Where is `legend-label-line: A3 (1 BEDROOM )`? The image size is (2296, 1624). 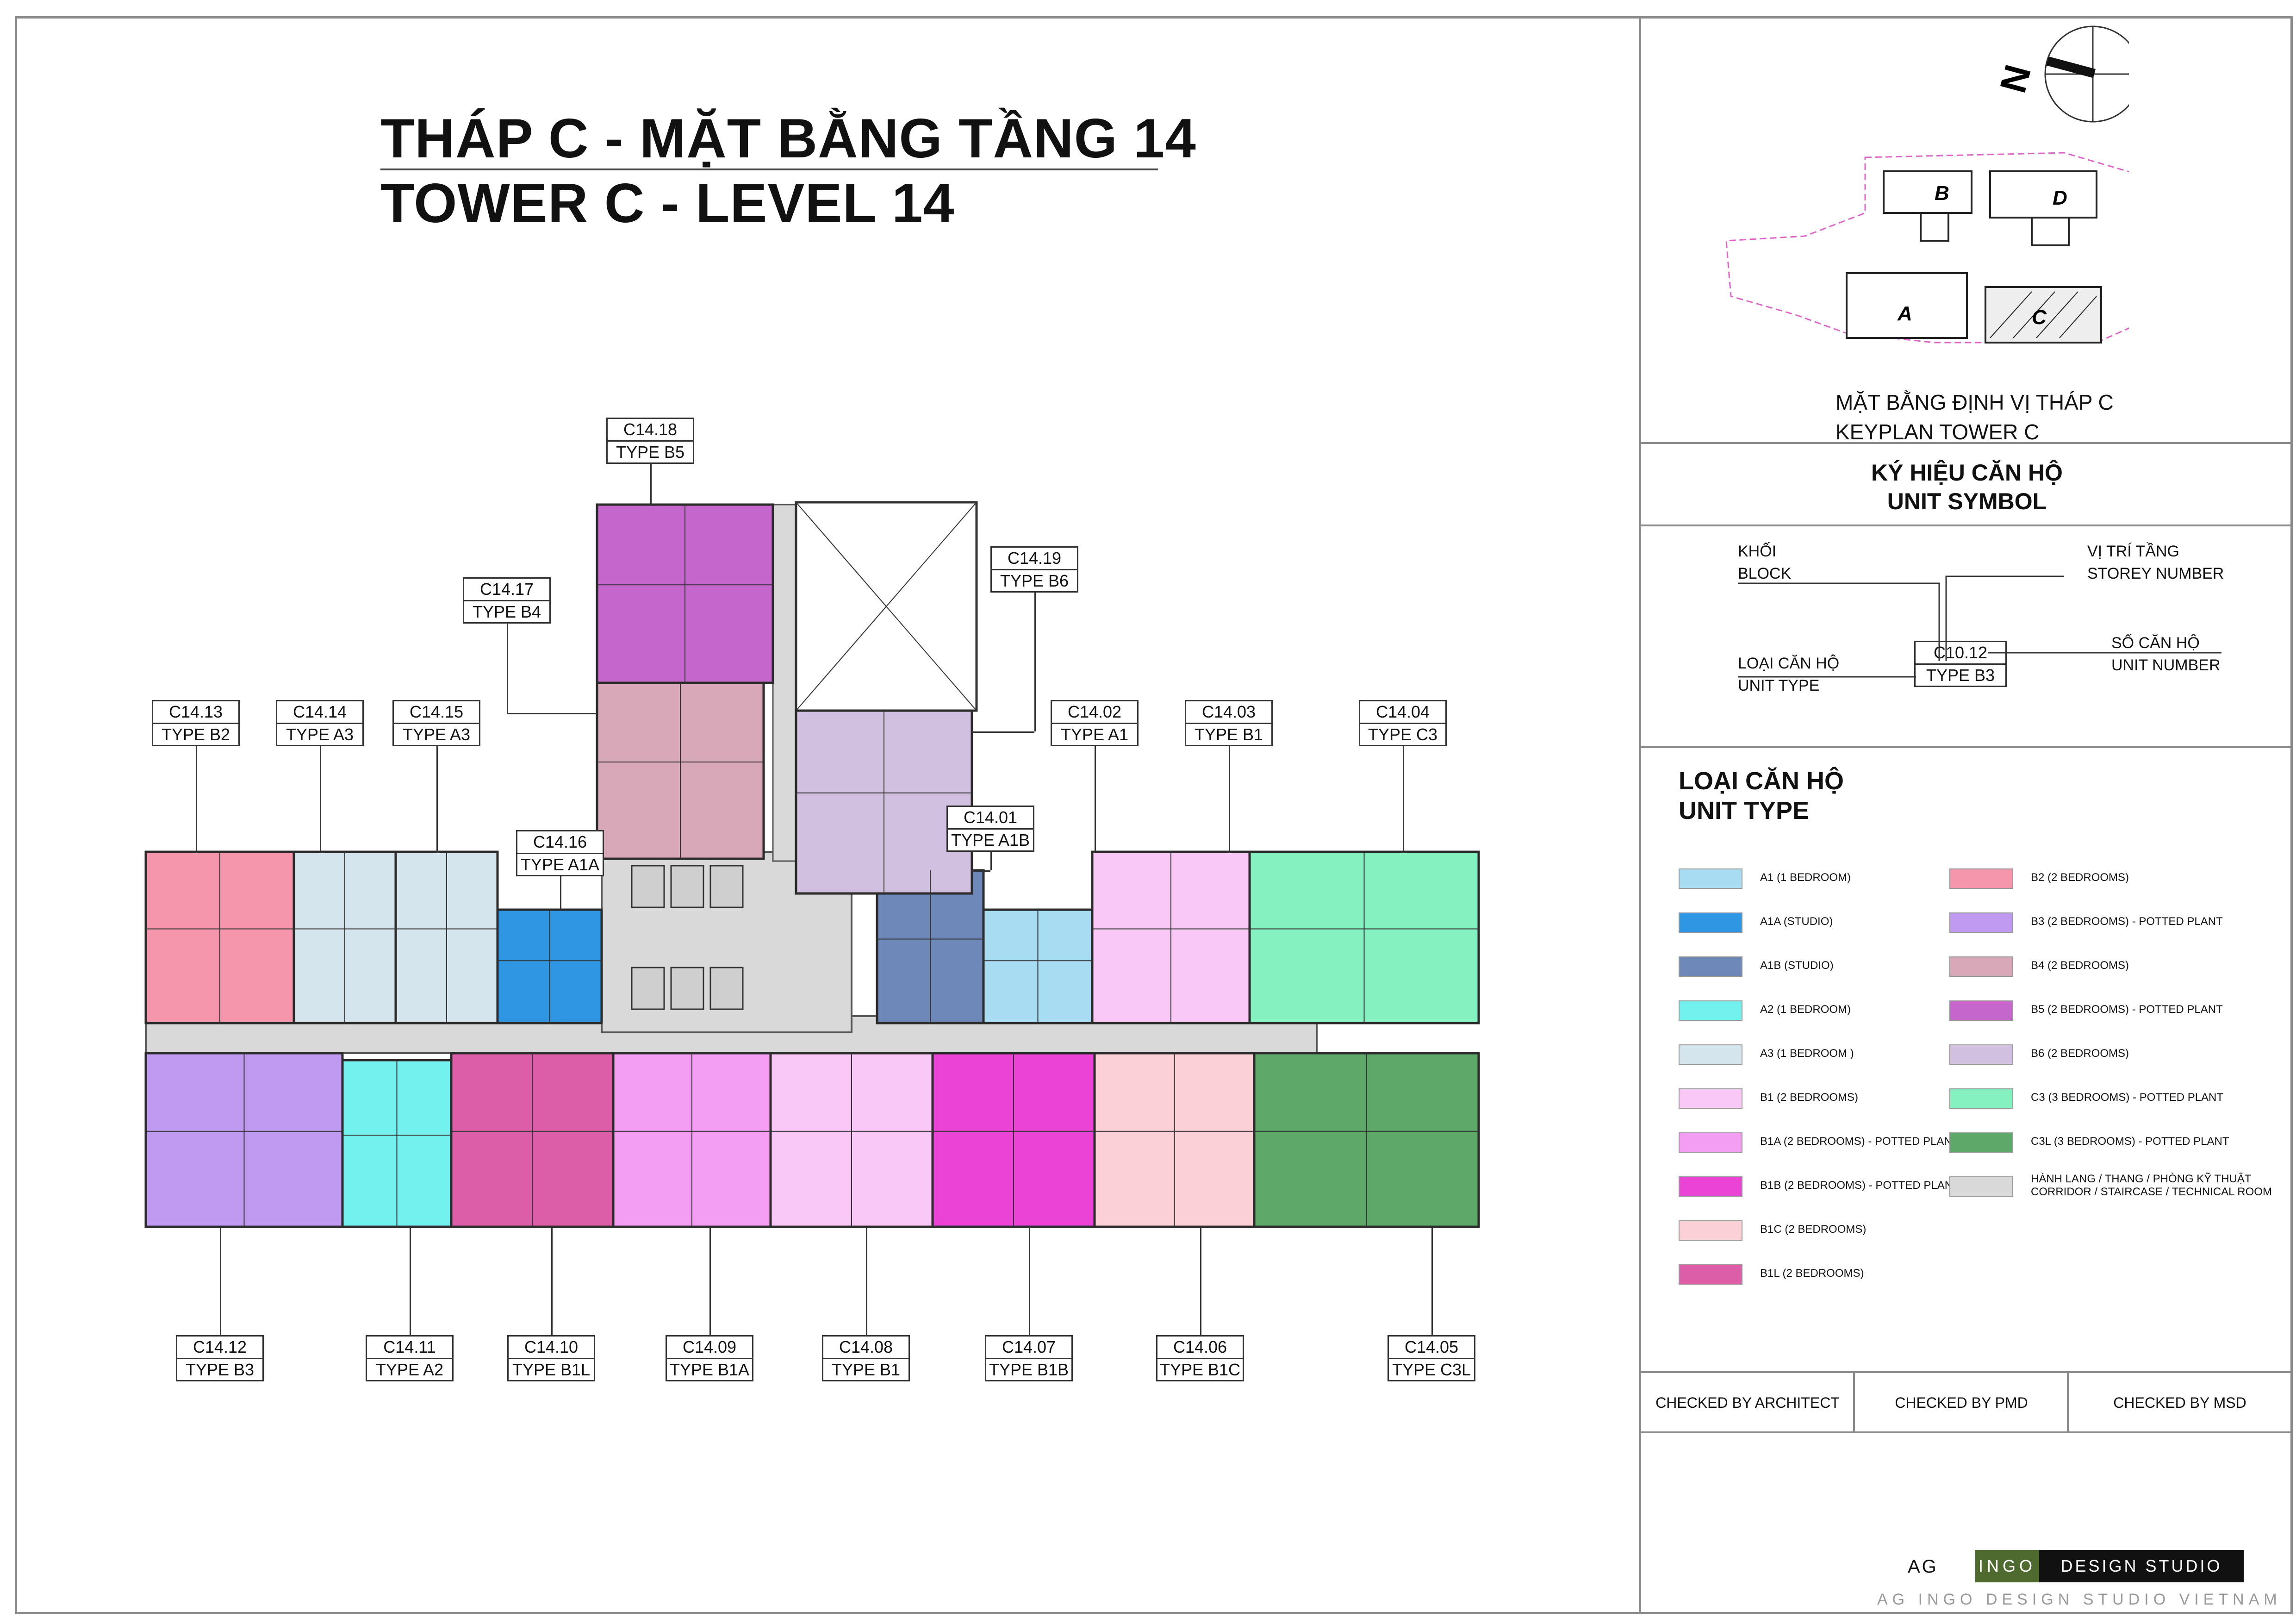 legend-label-line: A3 (1 BEDROOM ) is located at coordinates (1807, 1053).